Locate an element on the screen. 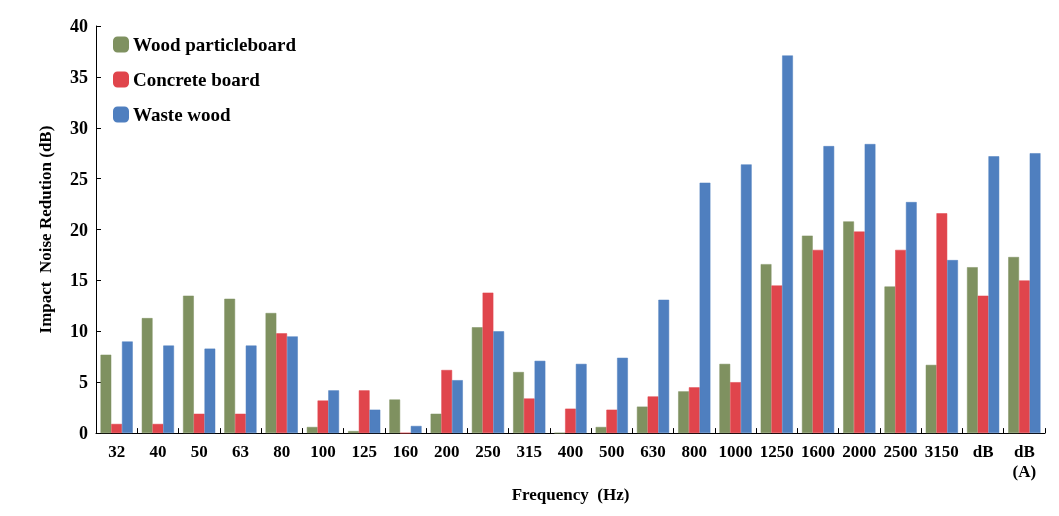 The height and width of the screenshot is (516, 1059). x-tick-label: 1000 is located at coordinates (735, 451).